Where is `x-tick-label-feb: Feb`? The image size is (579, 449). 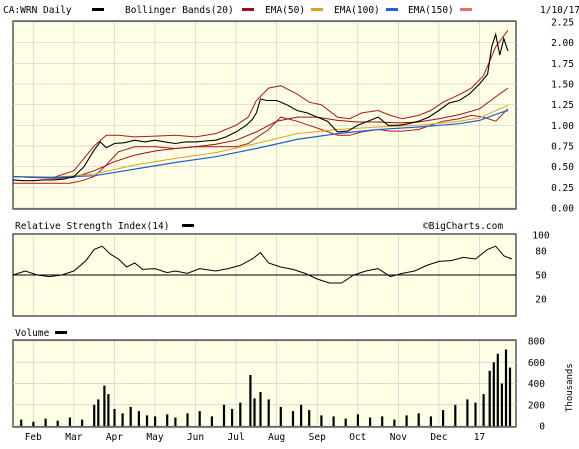 x-tick-label-feb: Feb is located at coordinates (33, 437).